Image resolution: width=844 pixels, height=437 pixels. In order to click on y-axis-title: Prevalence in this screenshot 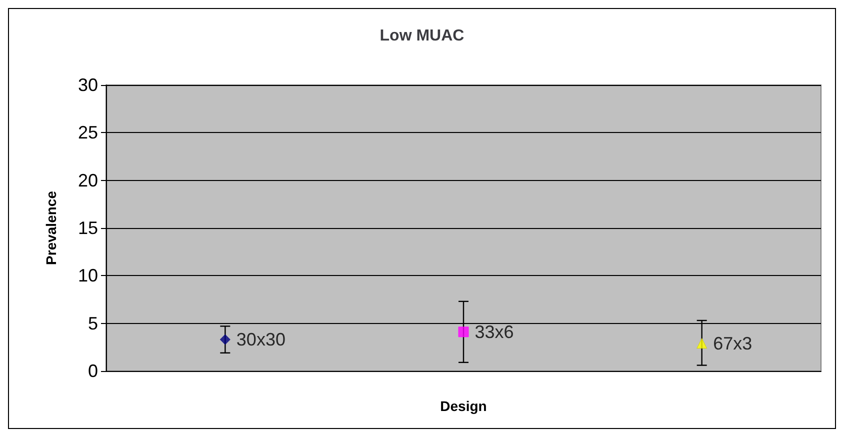, I will do `click(51, 227)`.